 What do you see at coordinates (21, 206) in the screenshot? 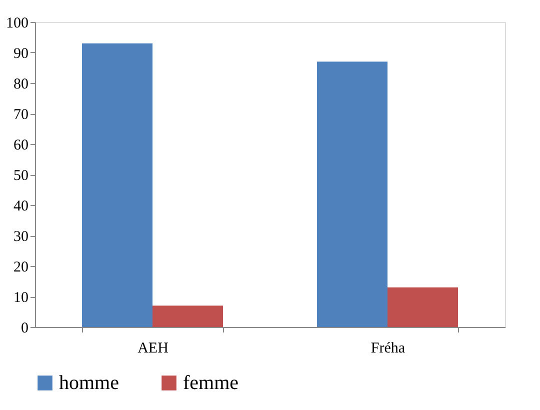
I see `y-tick-label: 40` at bounding box center [21, 206].